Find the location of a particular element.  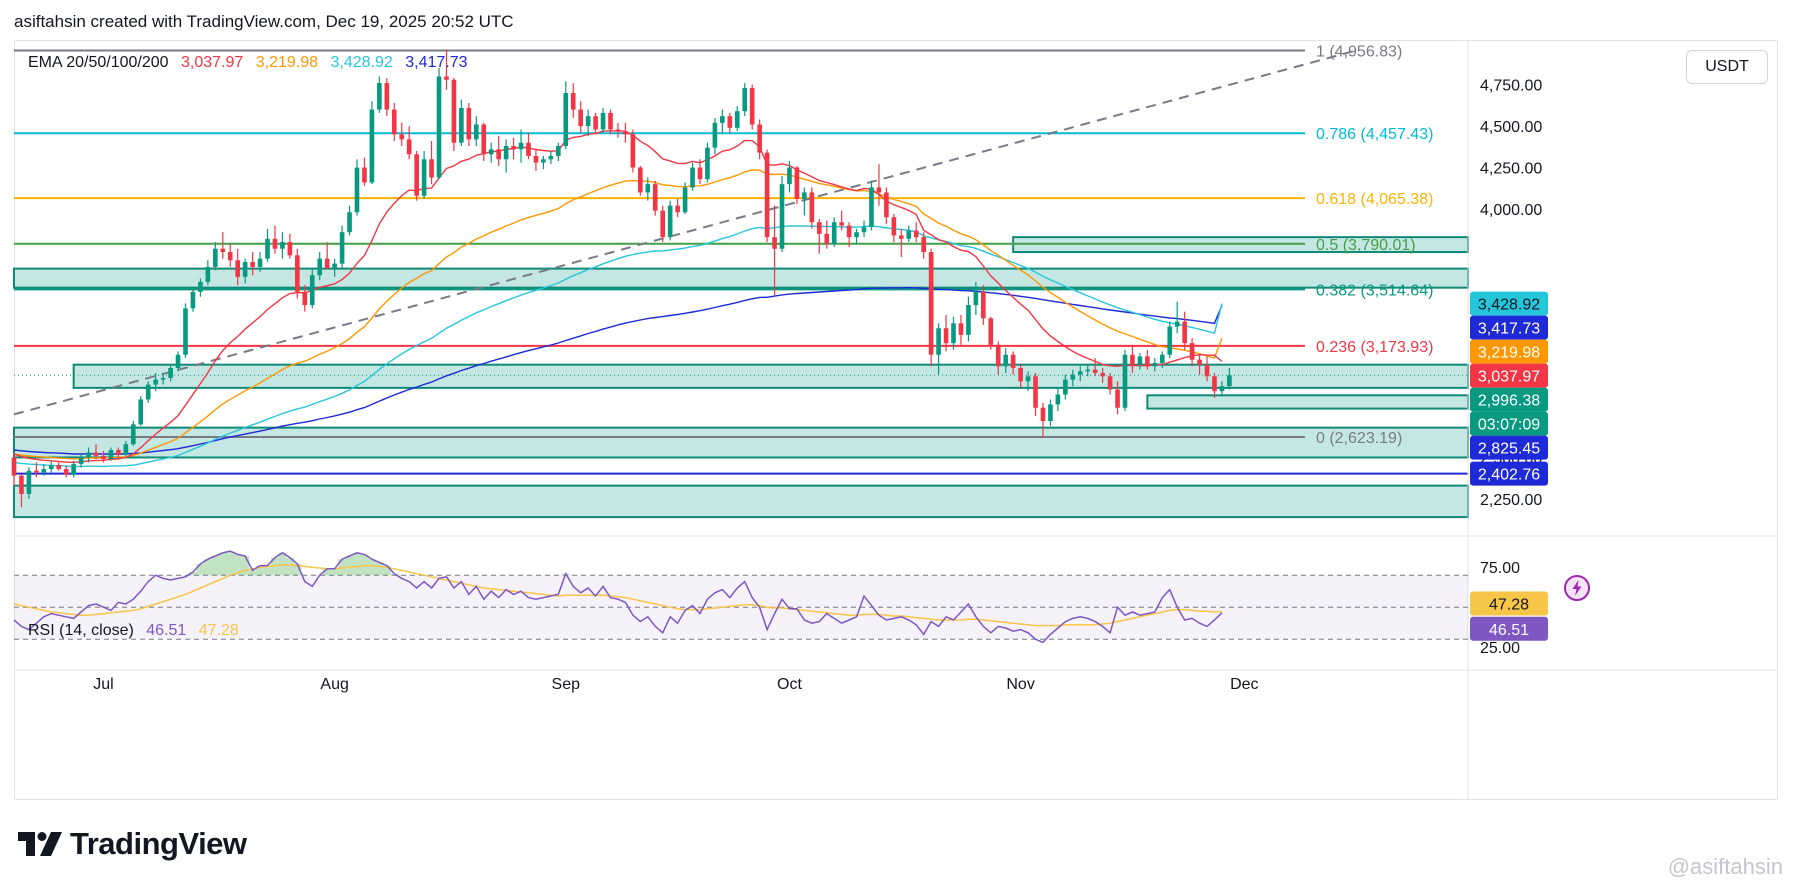

tradingview-logo-text: TradingView is located at coordinates (158, 843).